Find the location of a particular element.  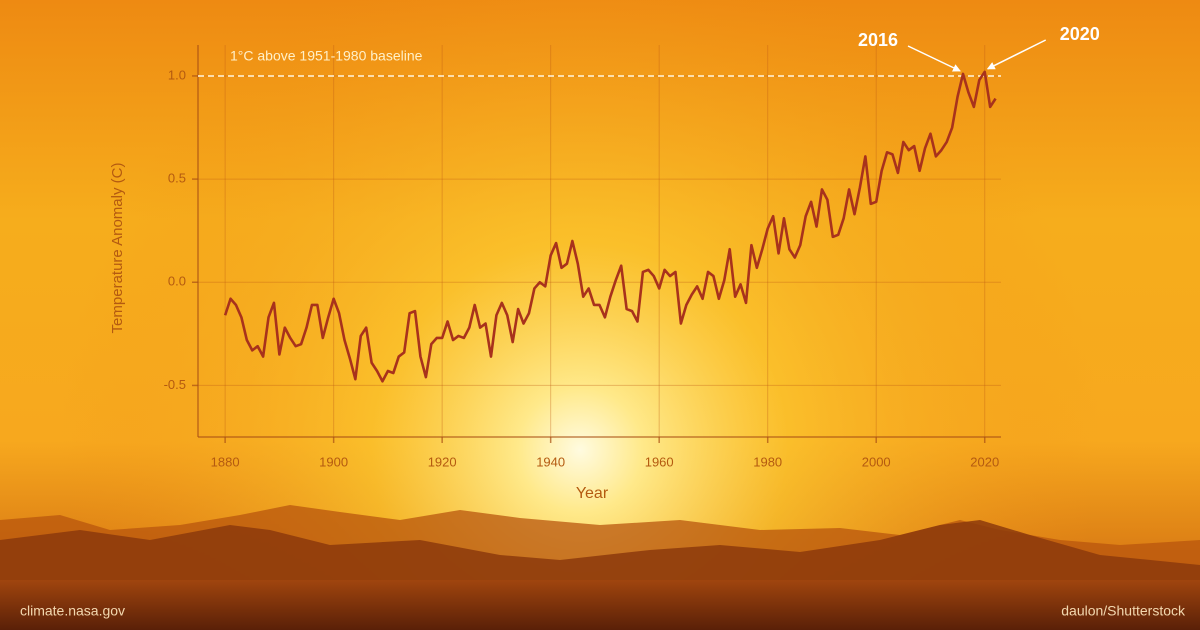

x-tick-label: 2020 is located at coordinates (984, 461).